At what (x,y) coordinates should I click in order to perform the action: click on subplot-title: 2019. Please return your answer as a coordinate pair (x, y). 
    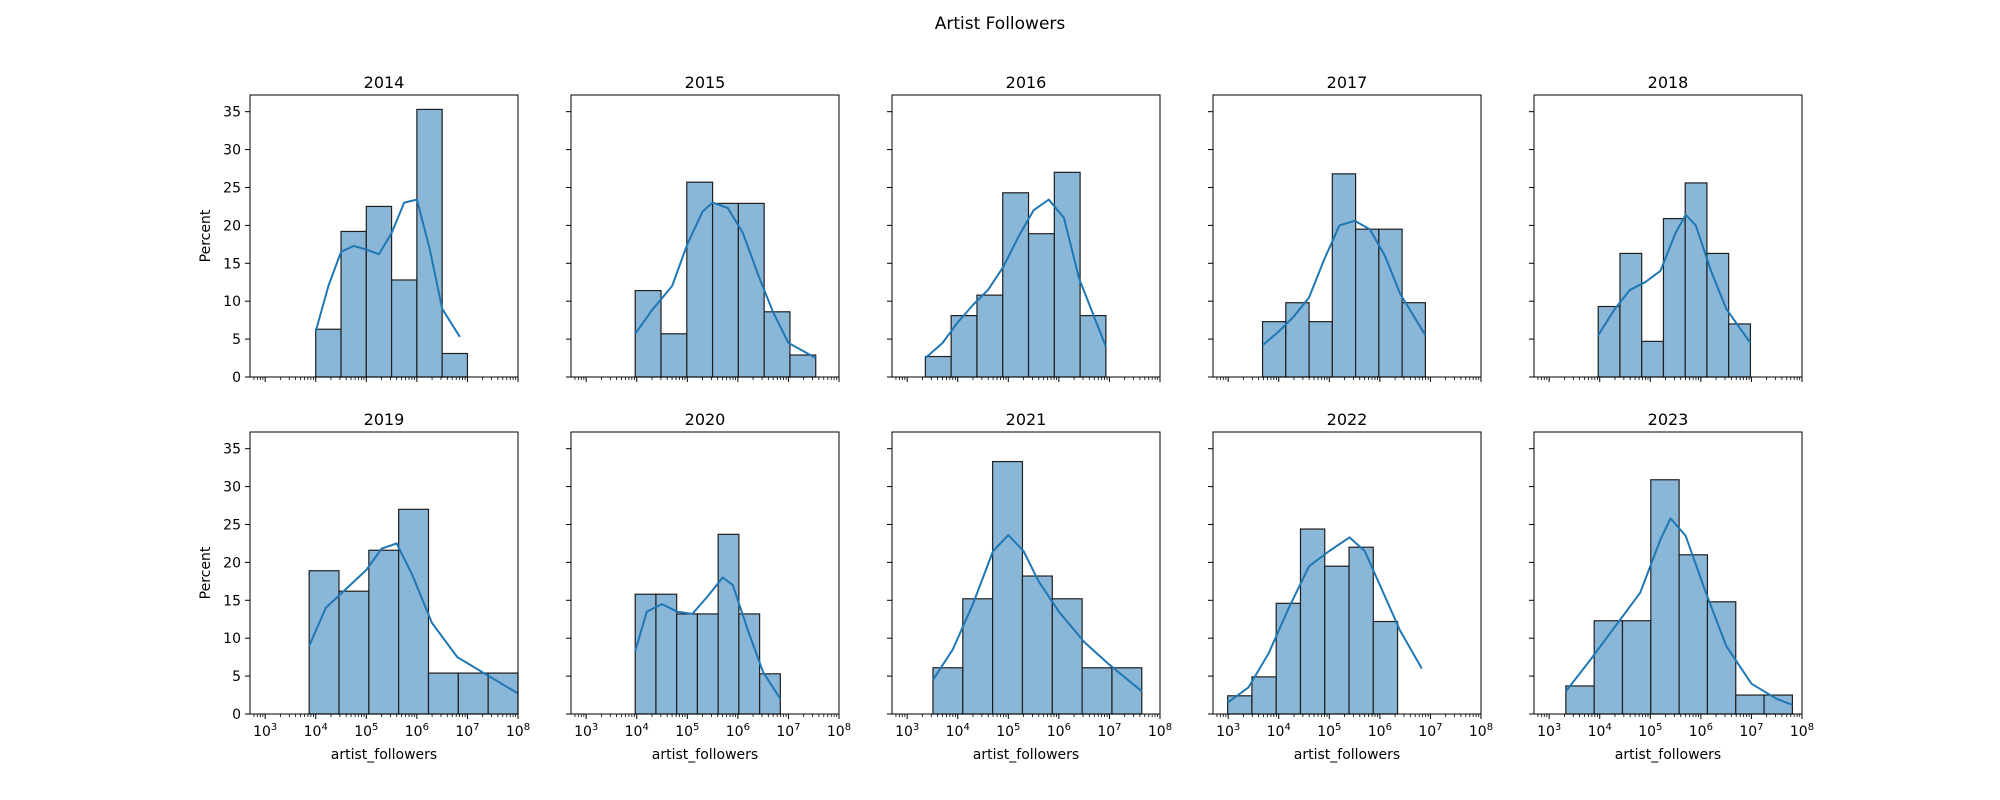
    Looking at the image, I should click on (384, 419).